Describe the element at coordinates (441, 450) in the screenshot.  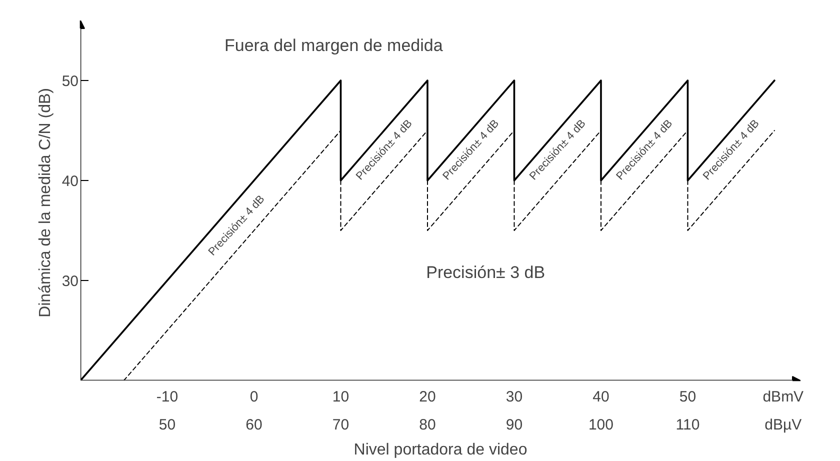
I see `x-axis-title: Nivel portadora de video` at that location.